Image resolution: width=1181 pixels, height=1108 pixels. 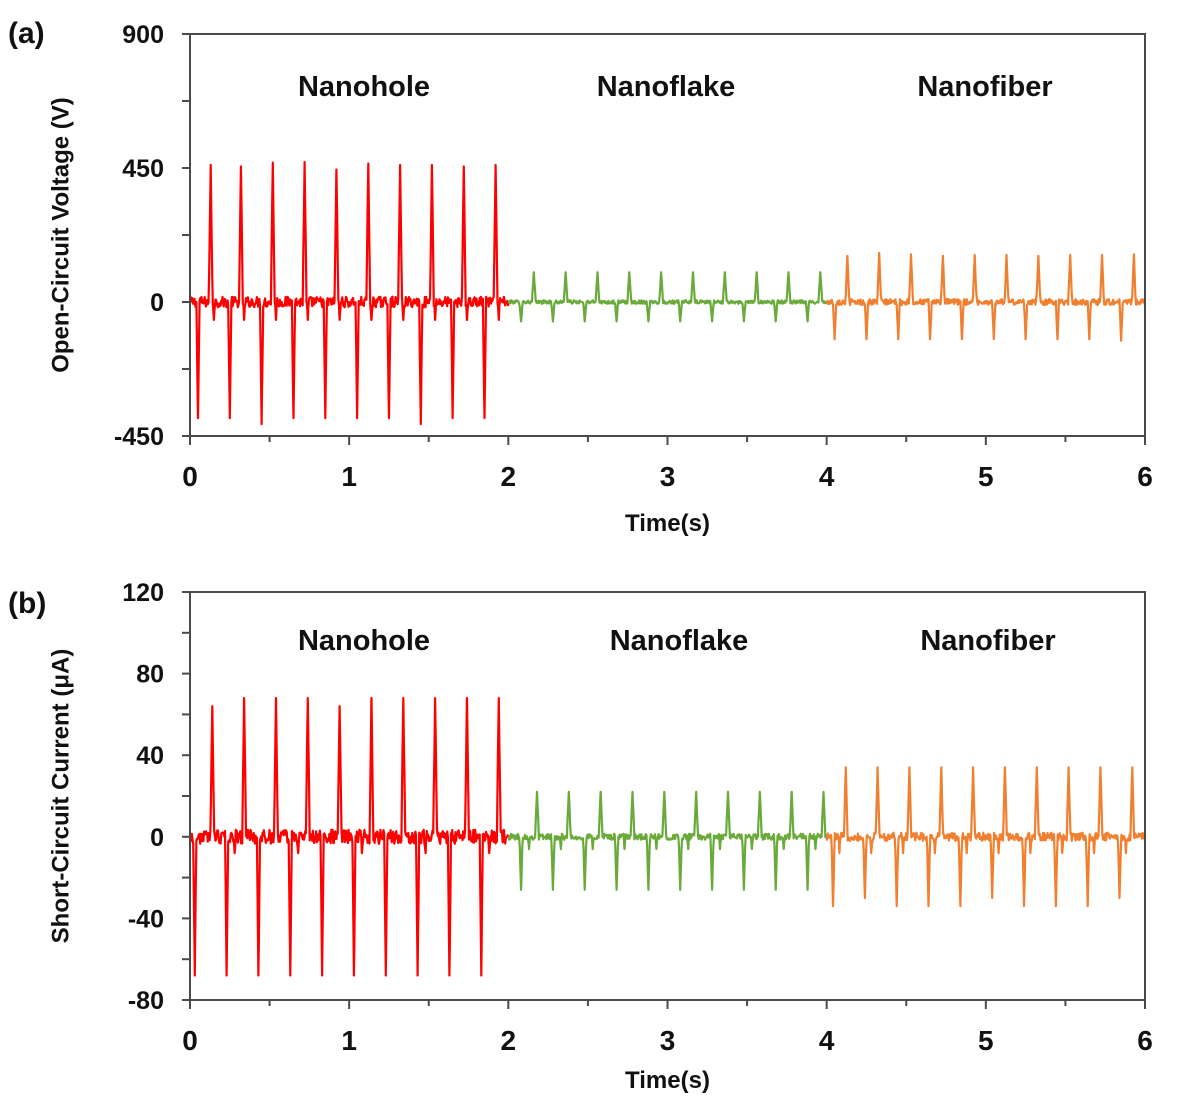 What do you see at coordinates (26, 33) in the screenshot?
I see `panel-label-a: (a)` at bounding box center [26, 33].